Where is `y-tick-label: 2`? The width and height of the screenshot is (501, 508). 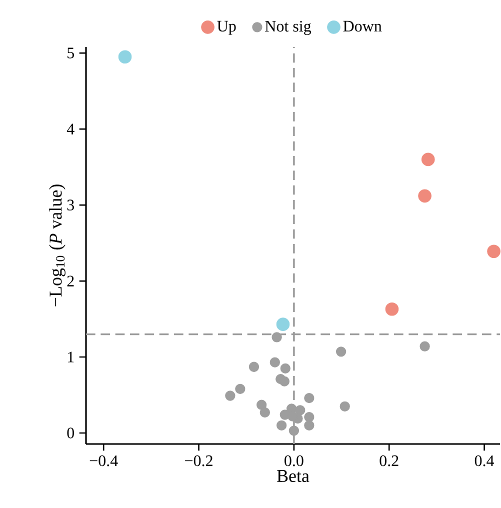
y-tick-label: 2 is located at coordinates (70, 281).